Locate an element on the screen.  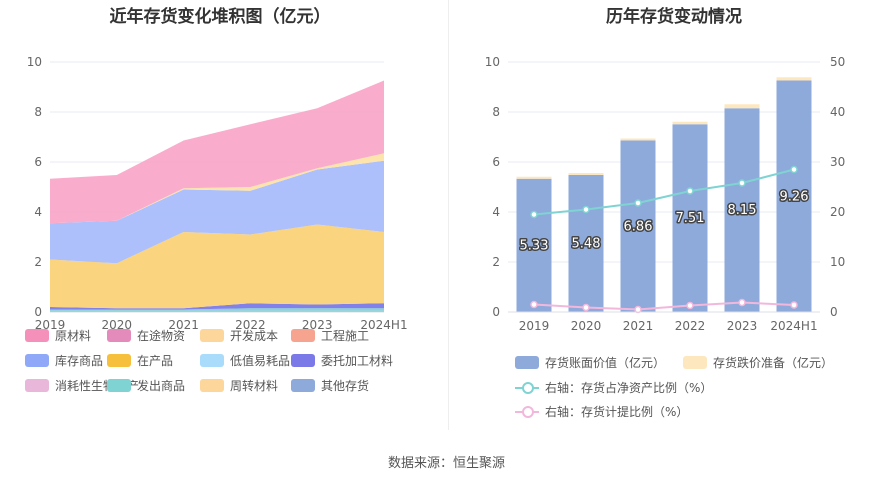
right-chart-title: 历年存货变动情况 is located at coordinates (674, 17).